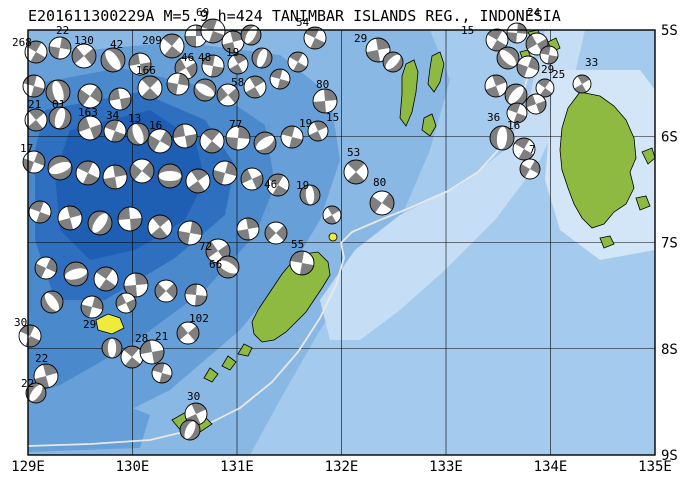 Image resolution: width=687 pixels, height=483 pixels. I want to click on depth-label: 24, so click(534, 12).